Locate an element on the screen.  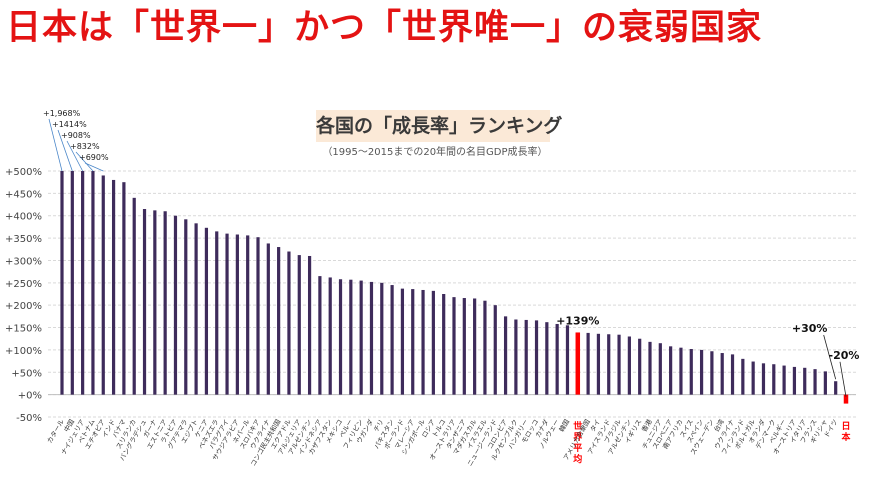
chart-title: 各国の「成長率」ランキング is located at coordinates (439, 126).